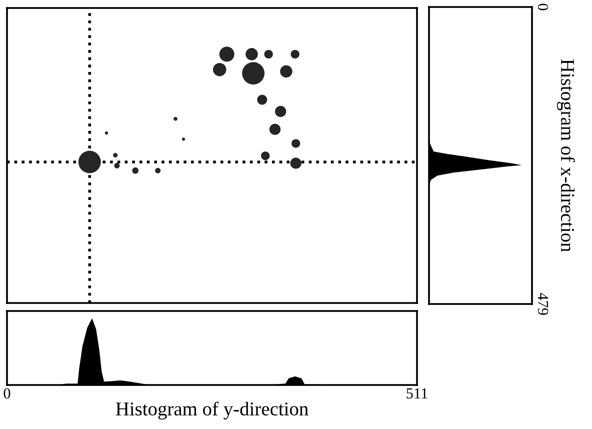  Describe the element at coordinates (565, 155) in the screenshot. I see `y-axis-title: Histogram of x-direction` at that location.